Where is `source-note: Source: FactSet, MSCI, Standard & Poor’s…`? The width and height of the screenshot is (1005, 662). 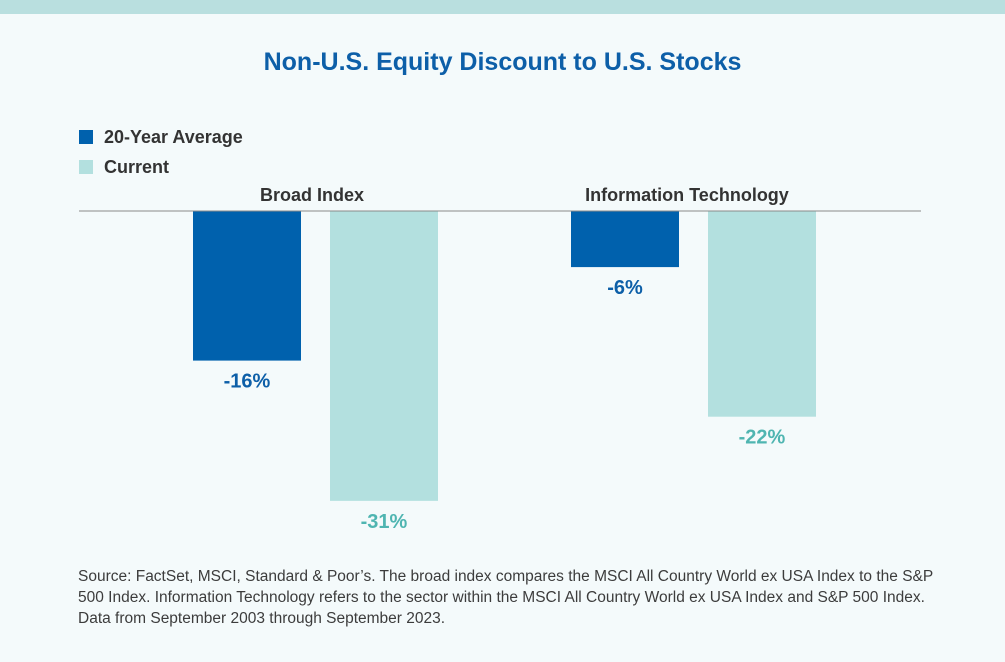 source-note: Source: FactSet, MSCI, Standard & Poor’s… is located at coordinates (505, 597).